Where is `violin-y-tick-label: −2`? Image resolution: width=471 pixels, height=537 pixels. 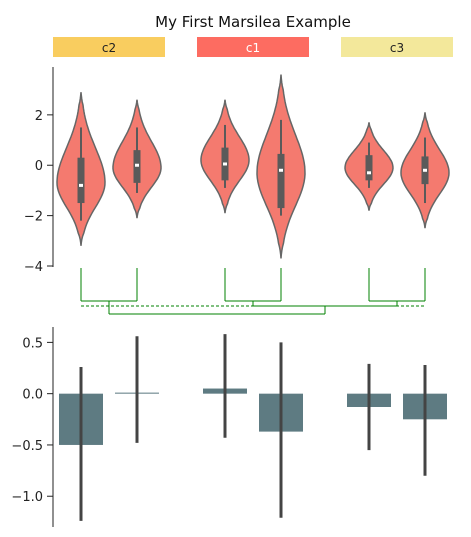
violin-y-tick-label: −2 is located at coordinates (33, 217).